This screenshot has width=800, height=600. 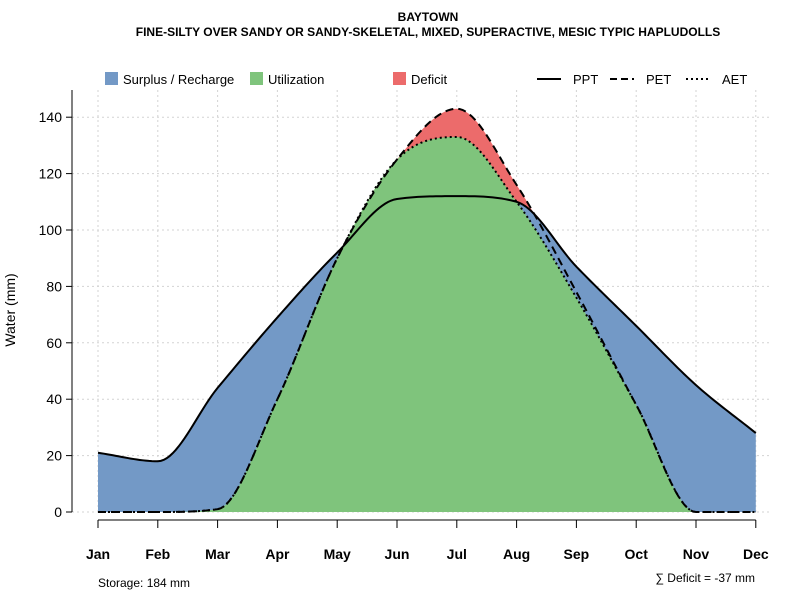 What do you see at coordinates (585, 79) in the screenshot?
I see `legend-label: PPT` at bounding box center [585, 79].